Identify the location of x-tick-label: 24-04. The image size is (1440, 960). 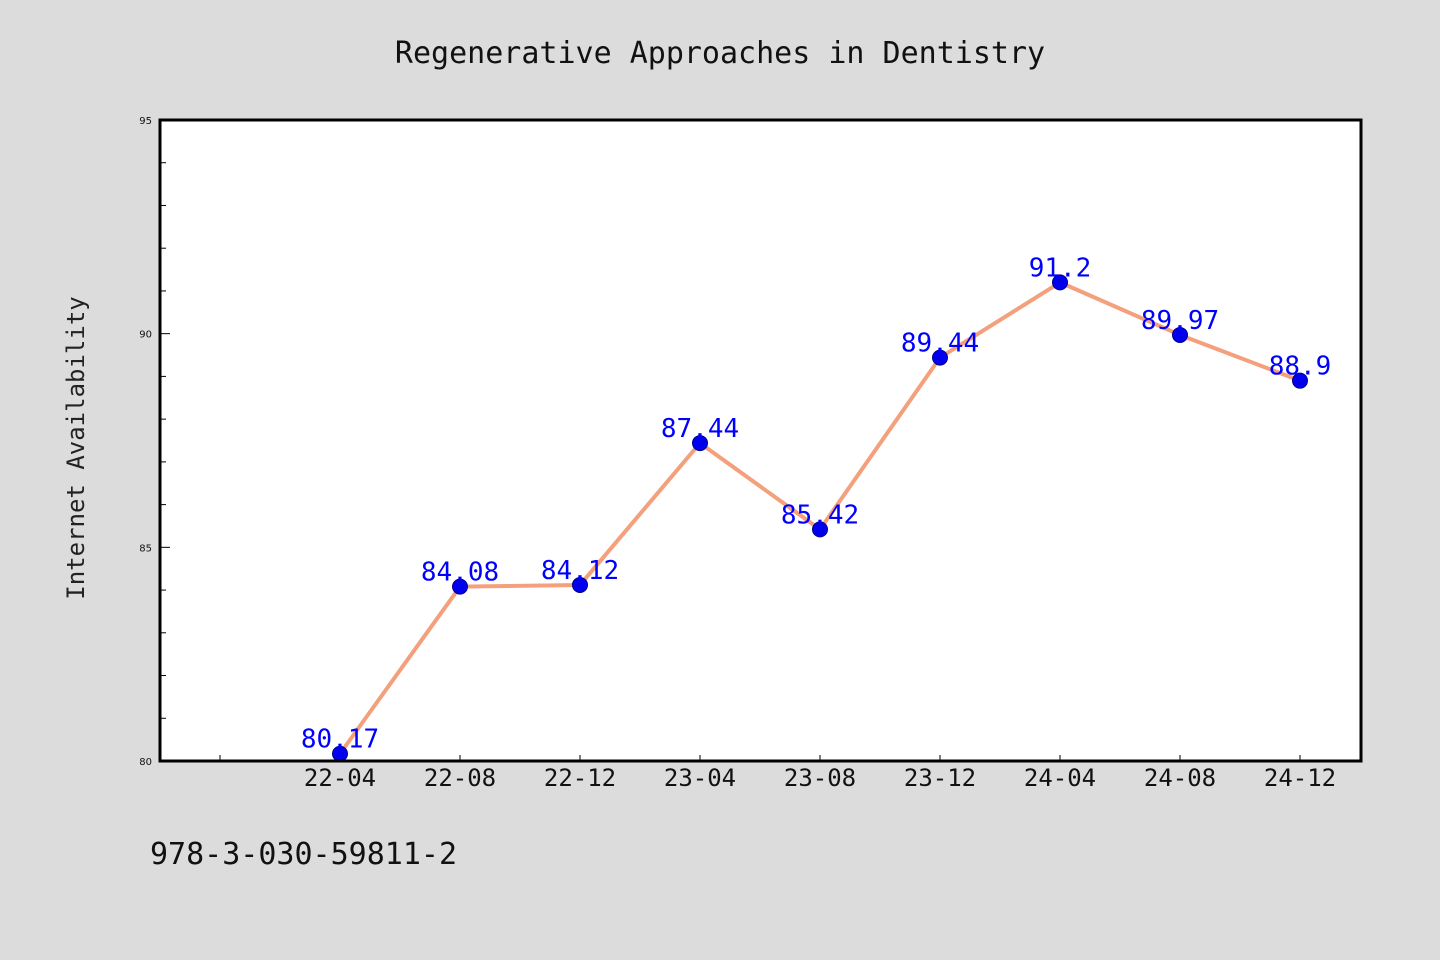
(1060, 778).